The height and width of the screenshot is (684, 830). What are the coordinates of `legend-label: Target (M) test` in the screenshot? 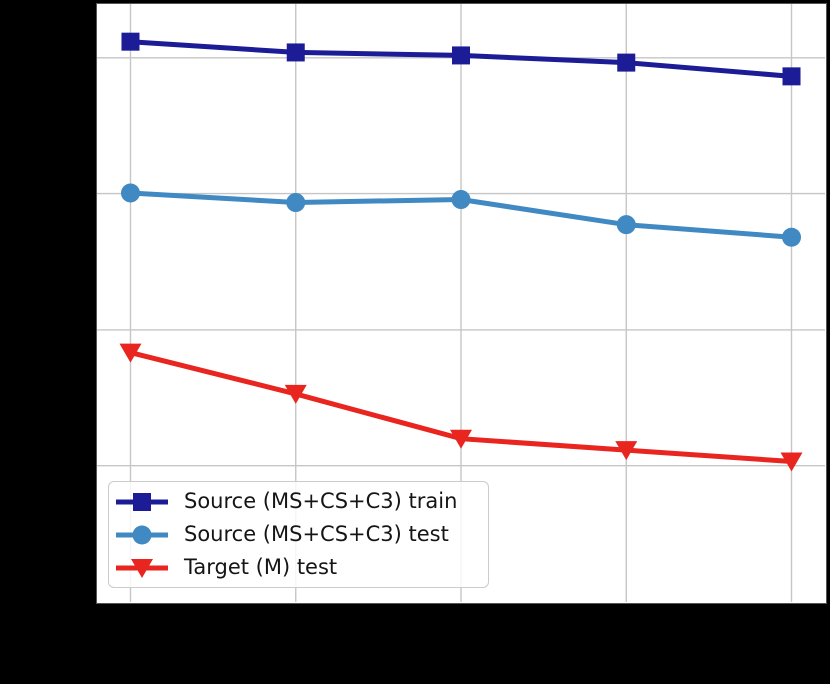 It's located at (261, 567).